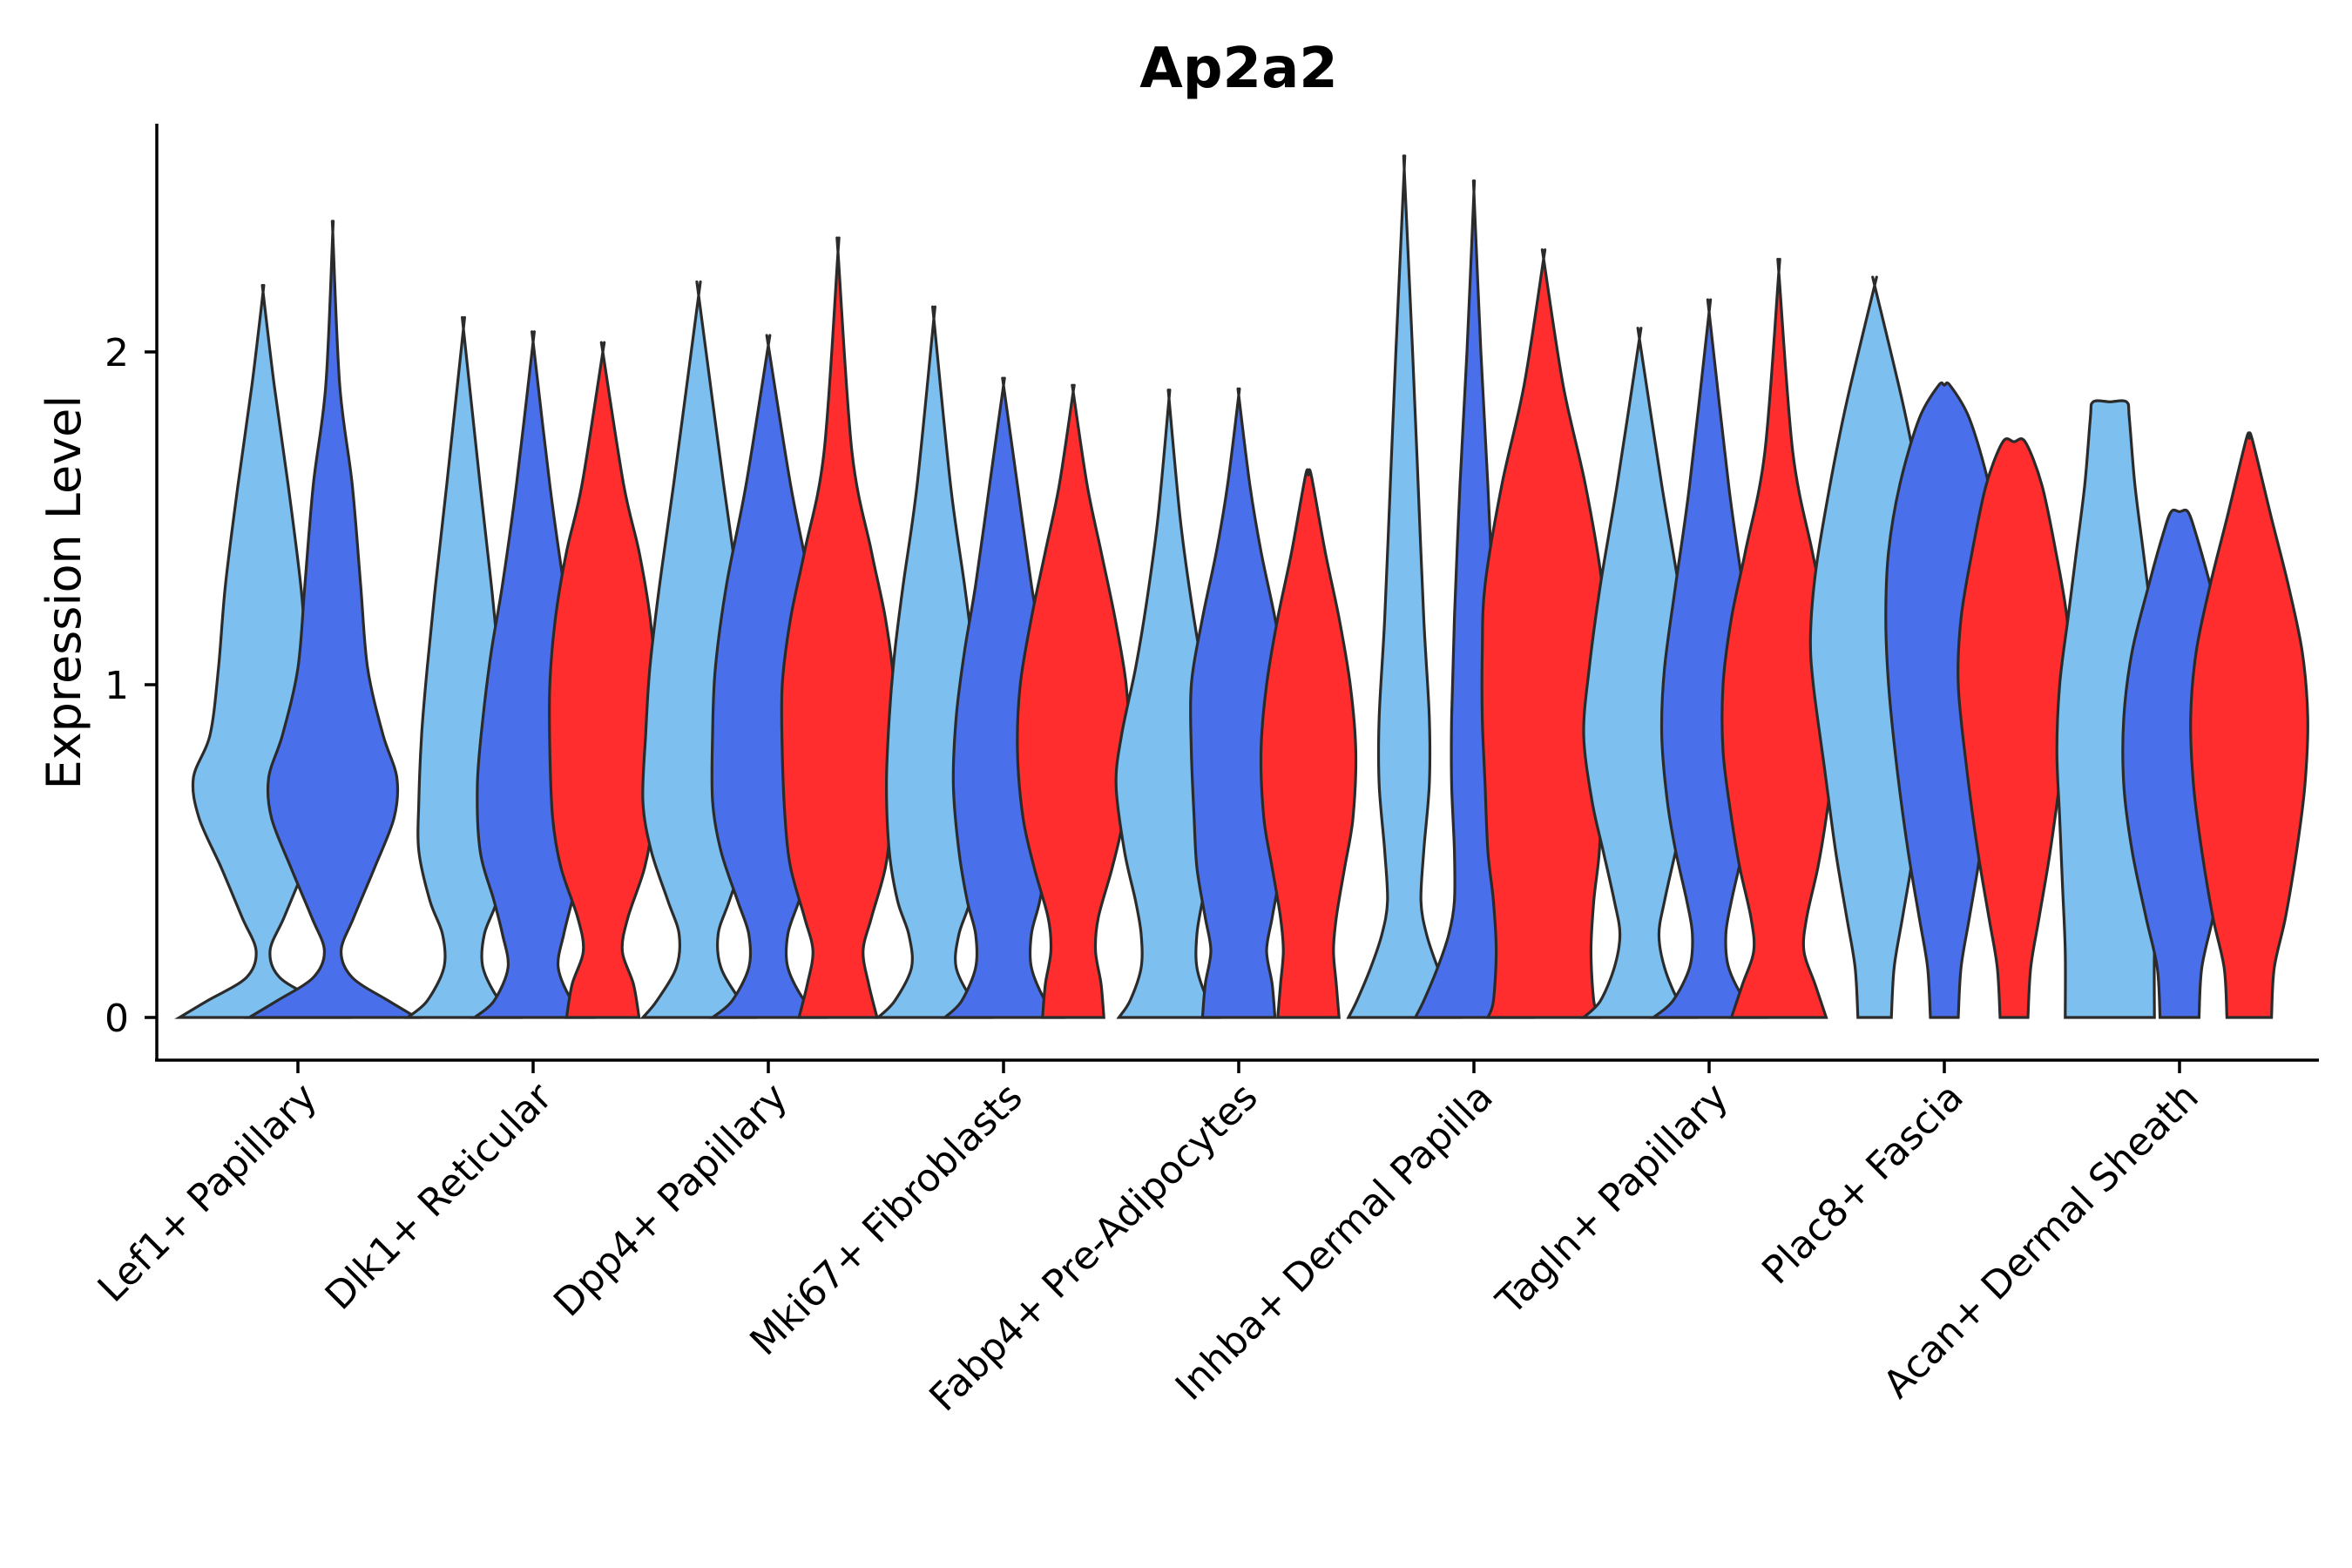  Describe the element at coordinates (117, 686) in the screenshot. I see `y-tick-label-1: 1` at that location.